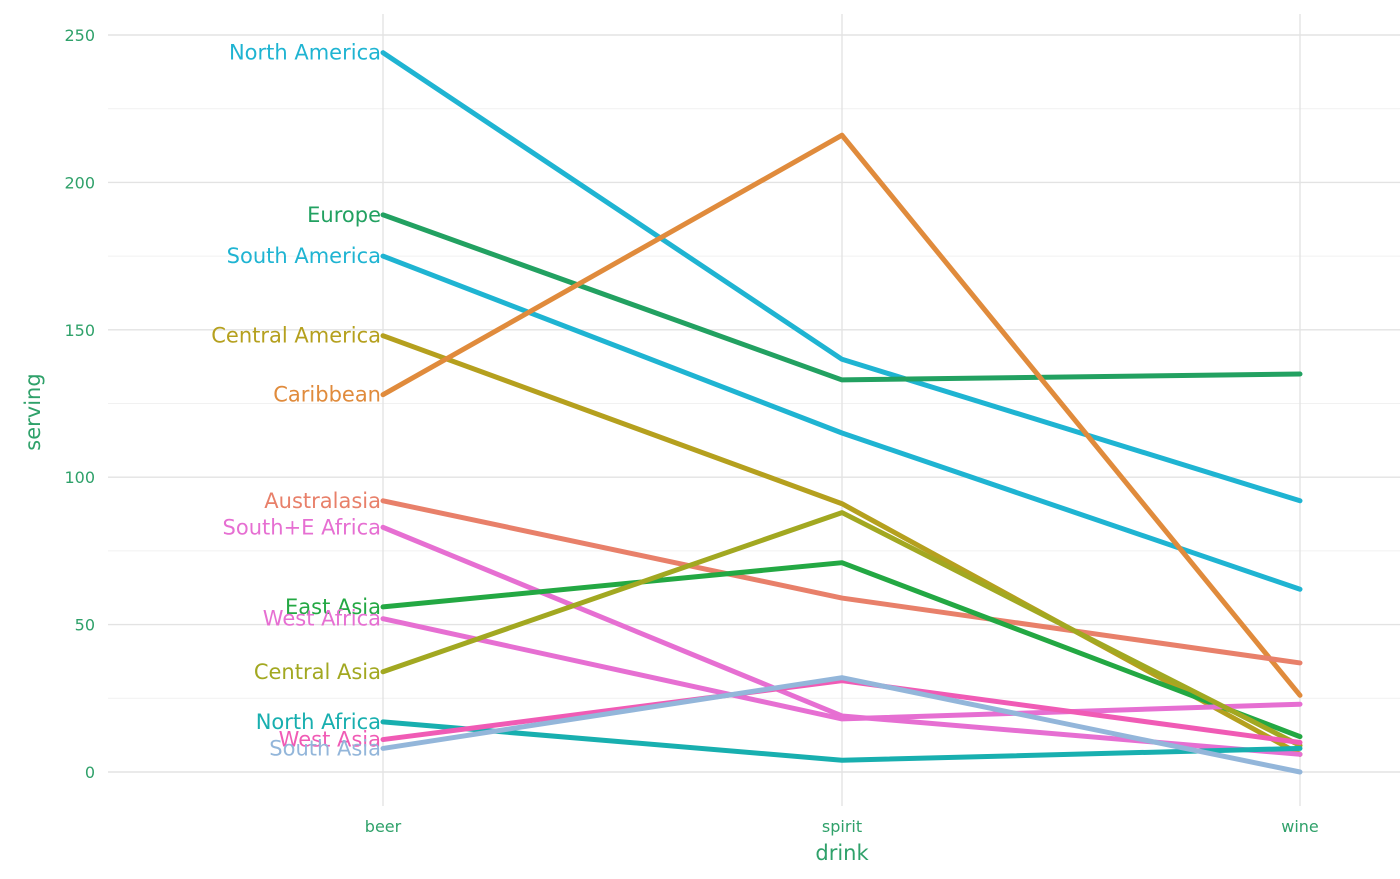  I want to click on series-line-north-africa, so click(841, 741).